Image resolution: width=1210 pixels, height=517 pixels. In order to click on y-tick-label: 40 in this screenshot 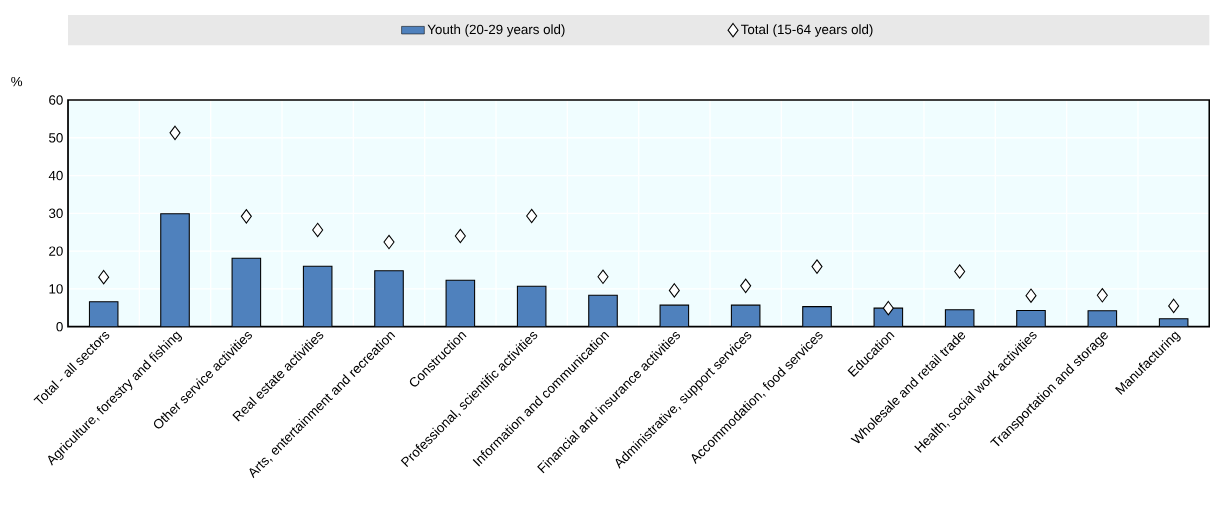, I will do `click(55, 175)`.